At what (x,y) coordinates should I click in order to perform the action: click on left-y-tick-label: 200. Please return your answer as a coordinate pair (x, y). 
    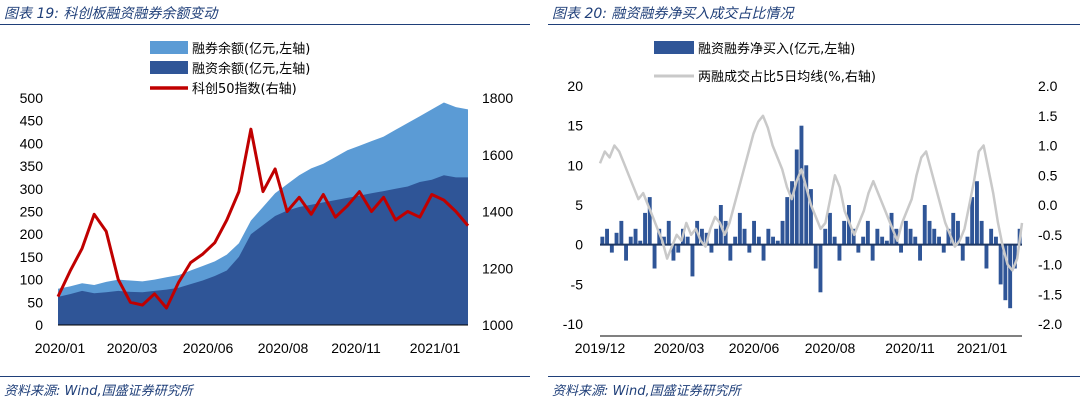
    Looking at the image, I should click on (32, 234).